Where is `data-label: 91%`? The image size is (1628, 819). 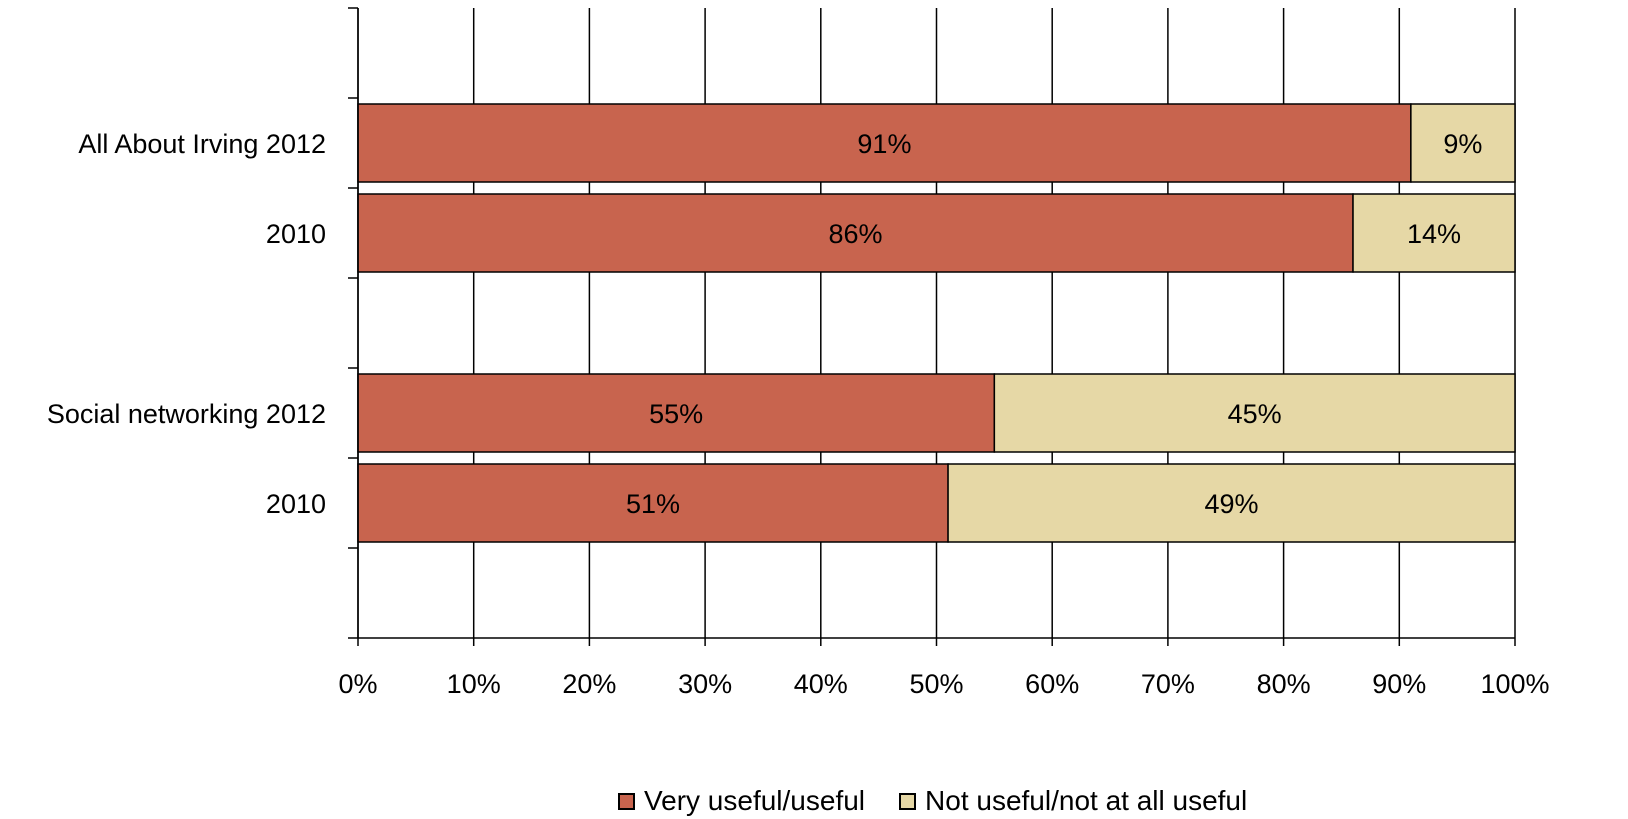 data-label: 91% is located at coordinates (884, 144).